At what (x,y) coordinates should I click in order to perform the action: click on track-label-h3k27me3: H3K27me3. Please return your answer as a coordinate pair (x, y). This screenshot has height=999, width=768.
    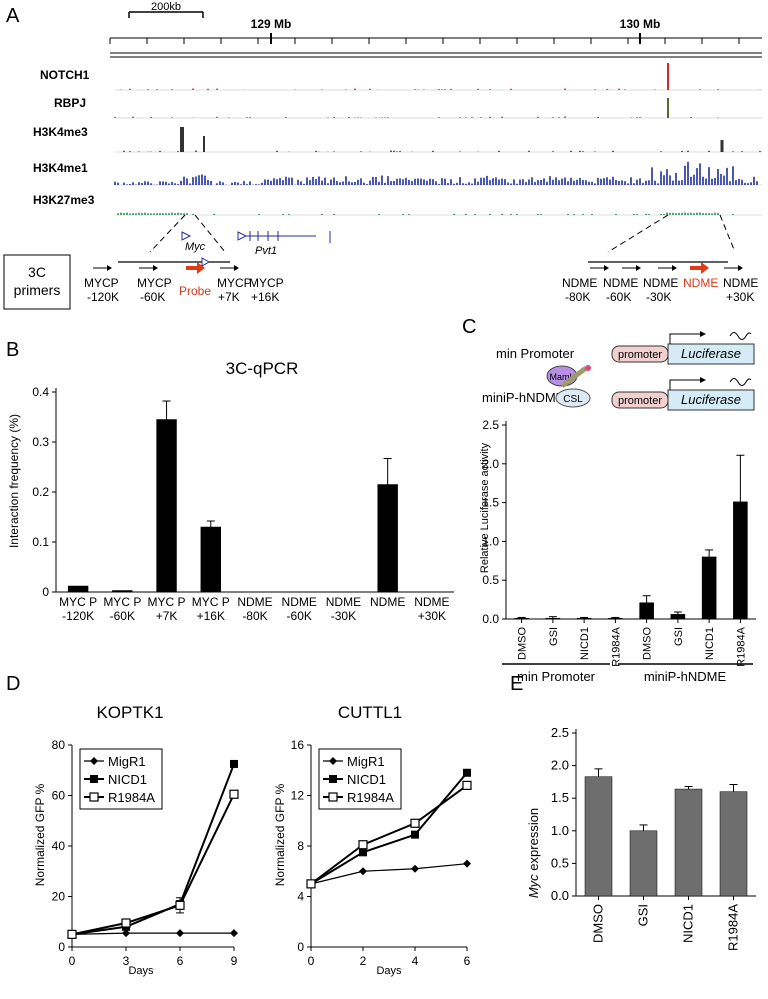
    Looking at the image, I should click on (64, 200).